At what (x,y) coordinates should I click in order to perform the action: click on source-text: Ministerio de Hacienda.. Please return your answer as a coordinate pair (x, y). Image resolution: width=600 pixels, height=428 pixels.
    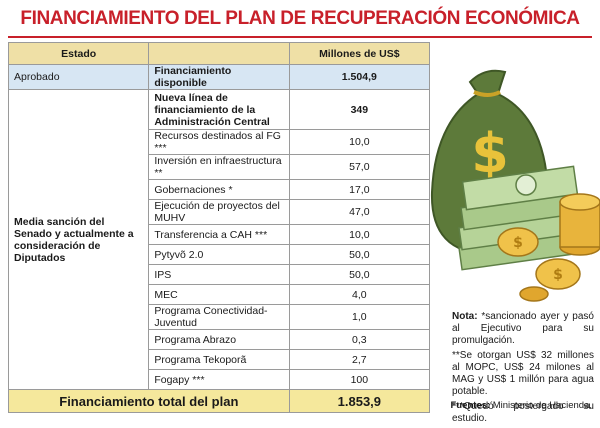
    Looking at the image, I should click on (542, 405).